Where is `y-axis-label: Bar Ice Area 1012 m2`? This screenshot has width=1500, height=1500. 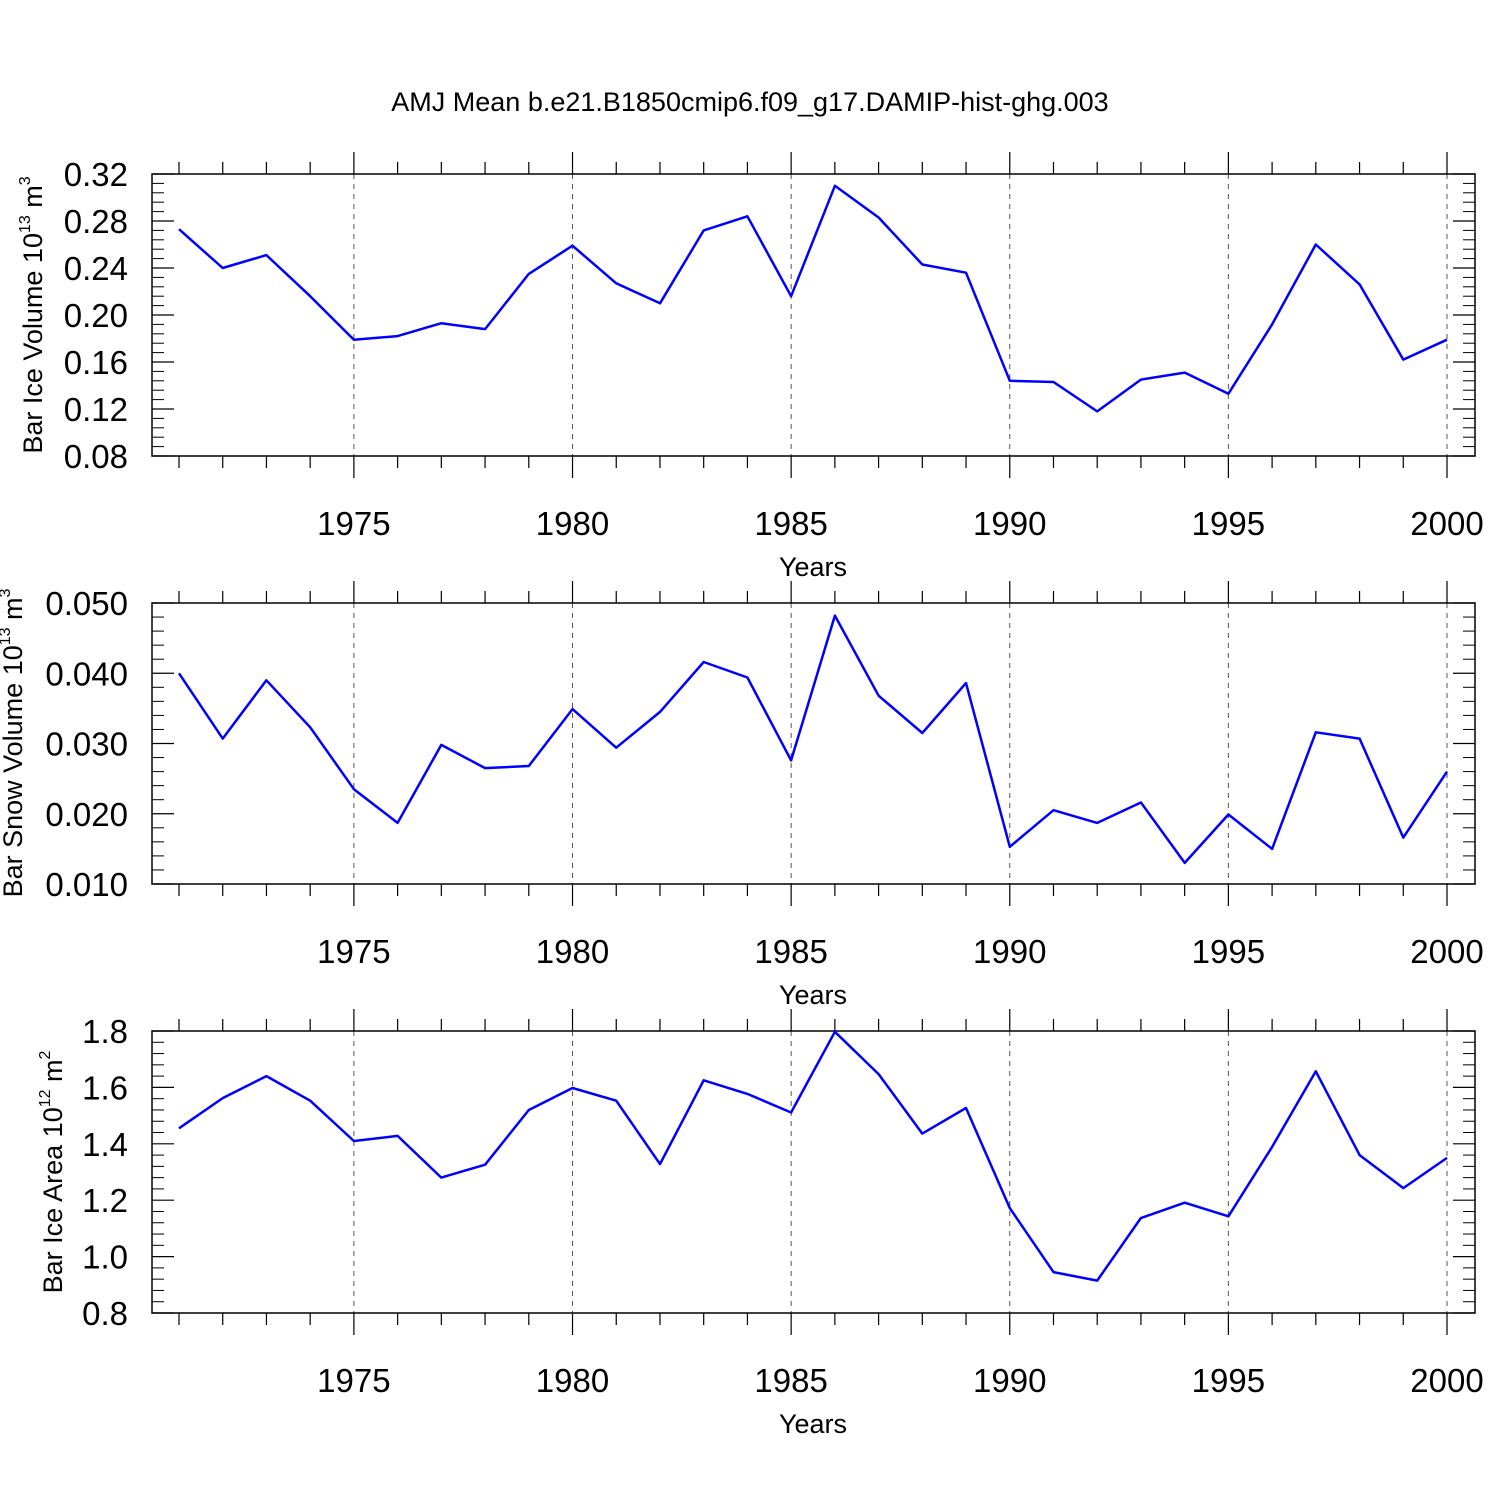
y-axis-label: Bar Ice Area 1012 m2 is located at coordinates (52, 1171).